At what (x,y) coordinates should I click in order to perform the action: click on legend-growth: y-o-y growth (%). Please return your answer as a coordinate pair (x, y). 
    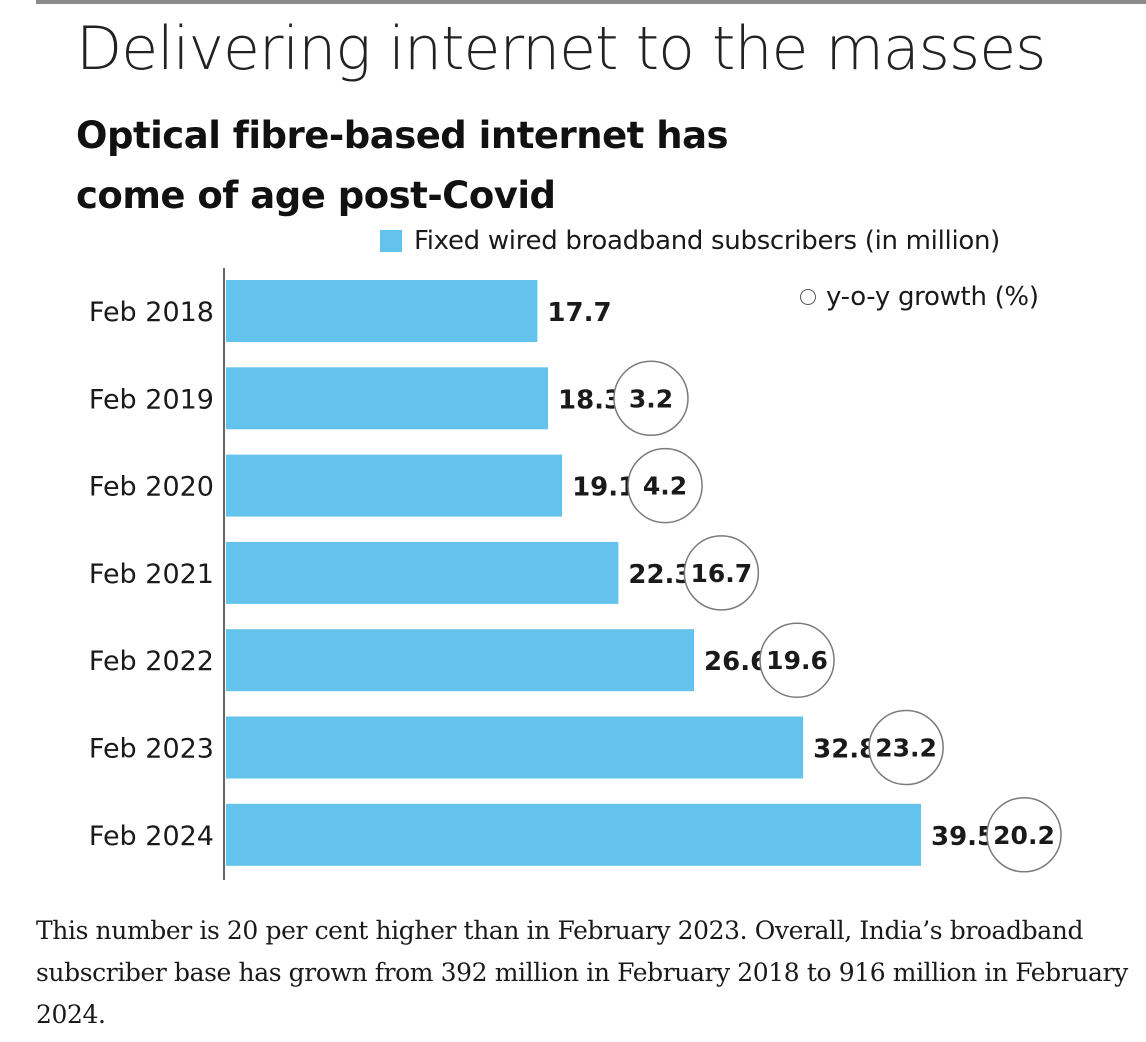
    Looking at the image, I should click on (919, 297).